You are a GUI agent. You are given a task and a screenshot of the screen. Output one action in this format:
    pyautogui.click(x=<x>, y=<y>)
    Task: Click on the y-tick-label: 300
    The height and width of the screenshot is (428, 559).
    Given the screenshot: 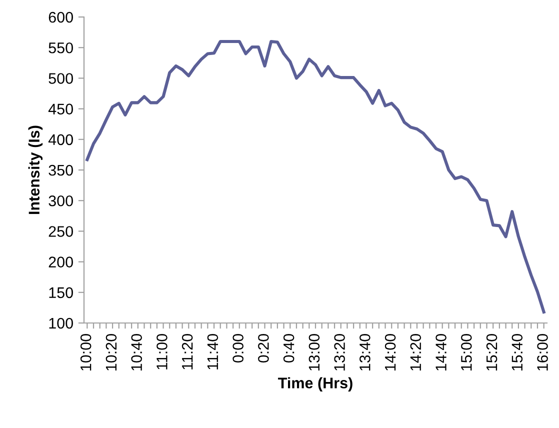 What is the action you would take?
    pyautogui.click(x=60, y=200)
    